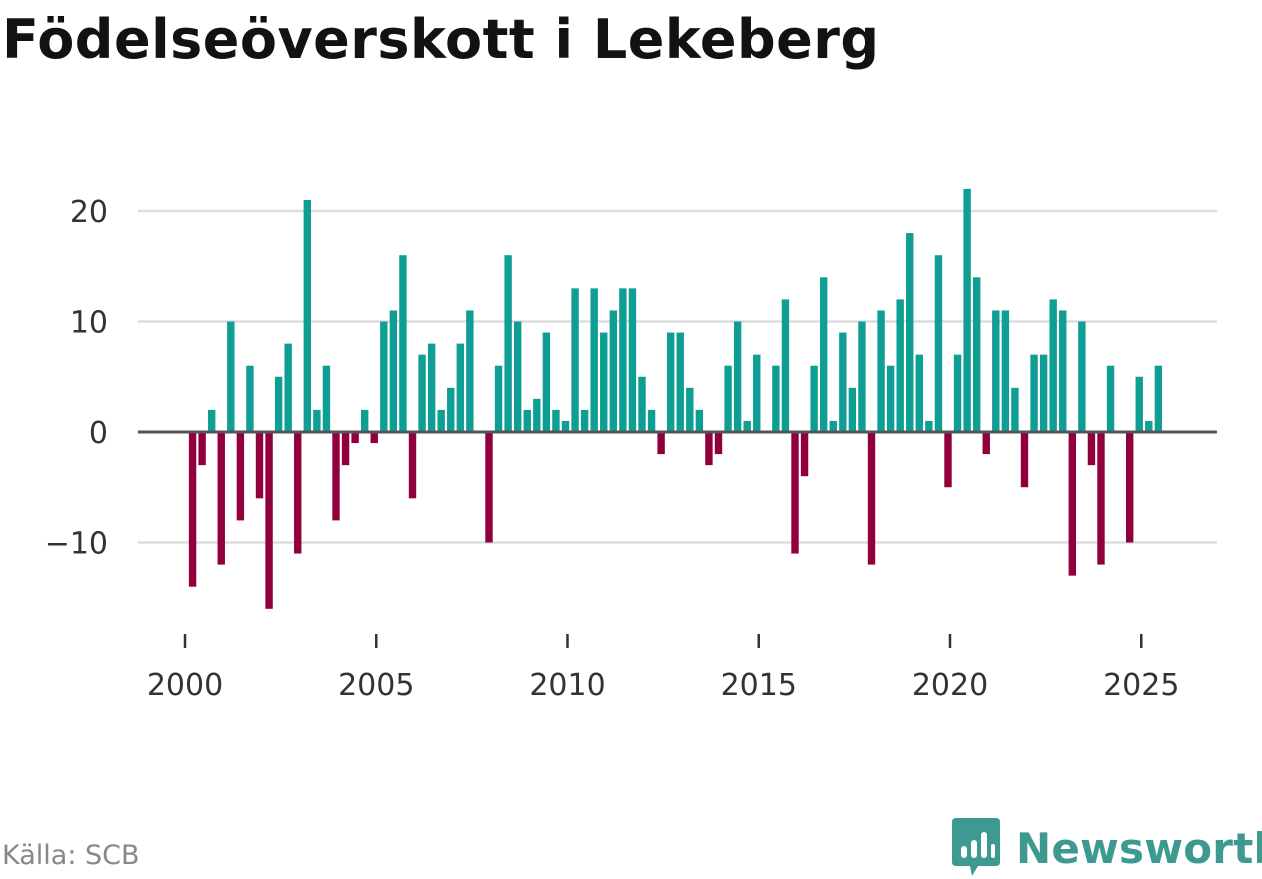  I want to click on x-tick-label: 2015, so click(759, 685).